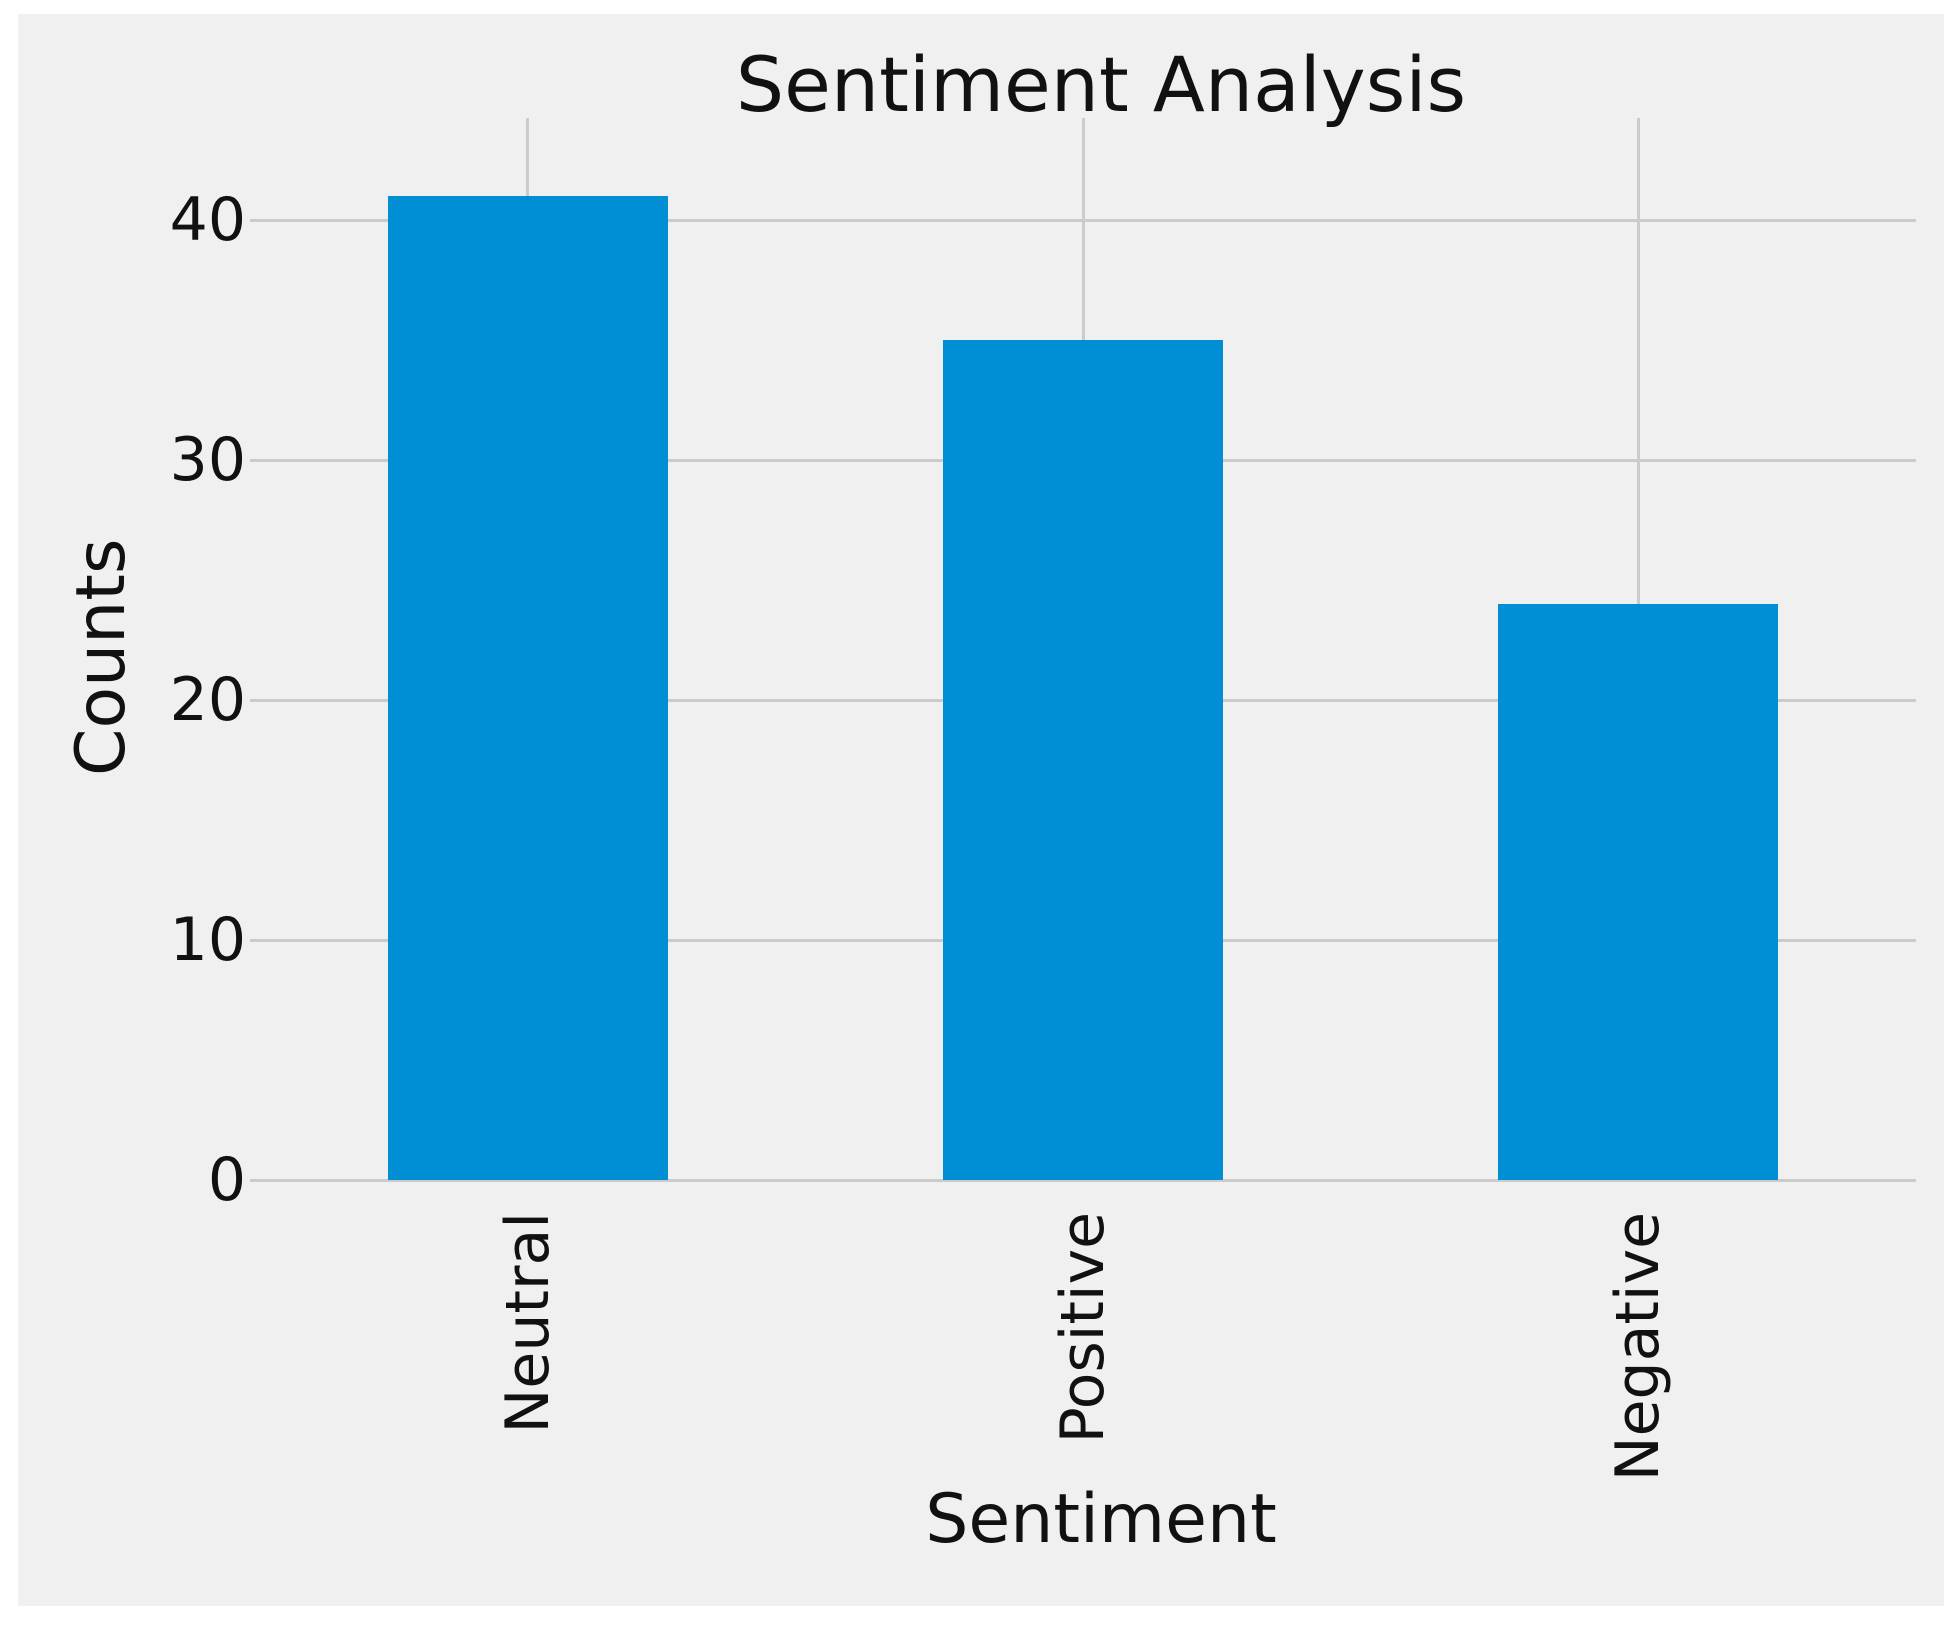 The height and width of the screenshot is (1627, 1960). Describe the element at coordinates (101, 657) in the screenshot. I see `y-axis-label: Counts` at that location.